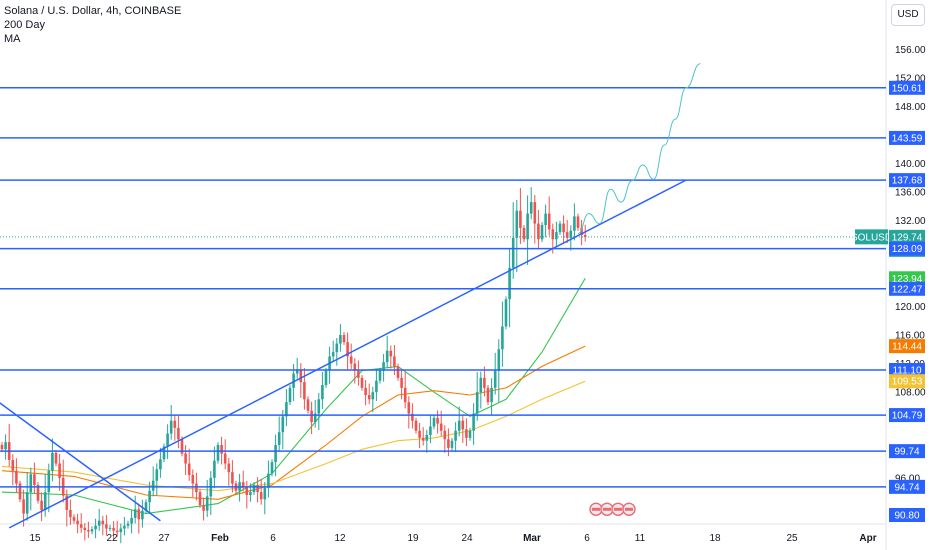  I want to click on price-tick-label: 152.00, so click(910, 78).